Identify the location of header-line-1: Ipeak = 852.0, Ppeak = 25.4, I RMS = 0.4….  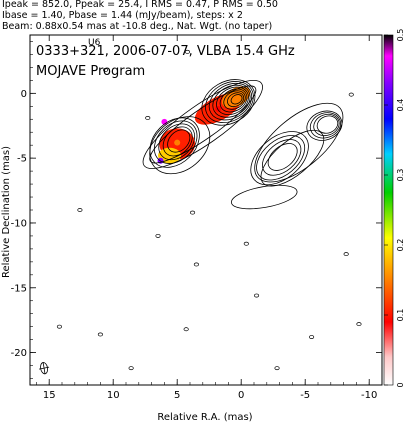
(140, 5).